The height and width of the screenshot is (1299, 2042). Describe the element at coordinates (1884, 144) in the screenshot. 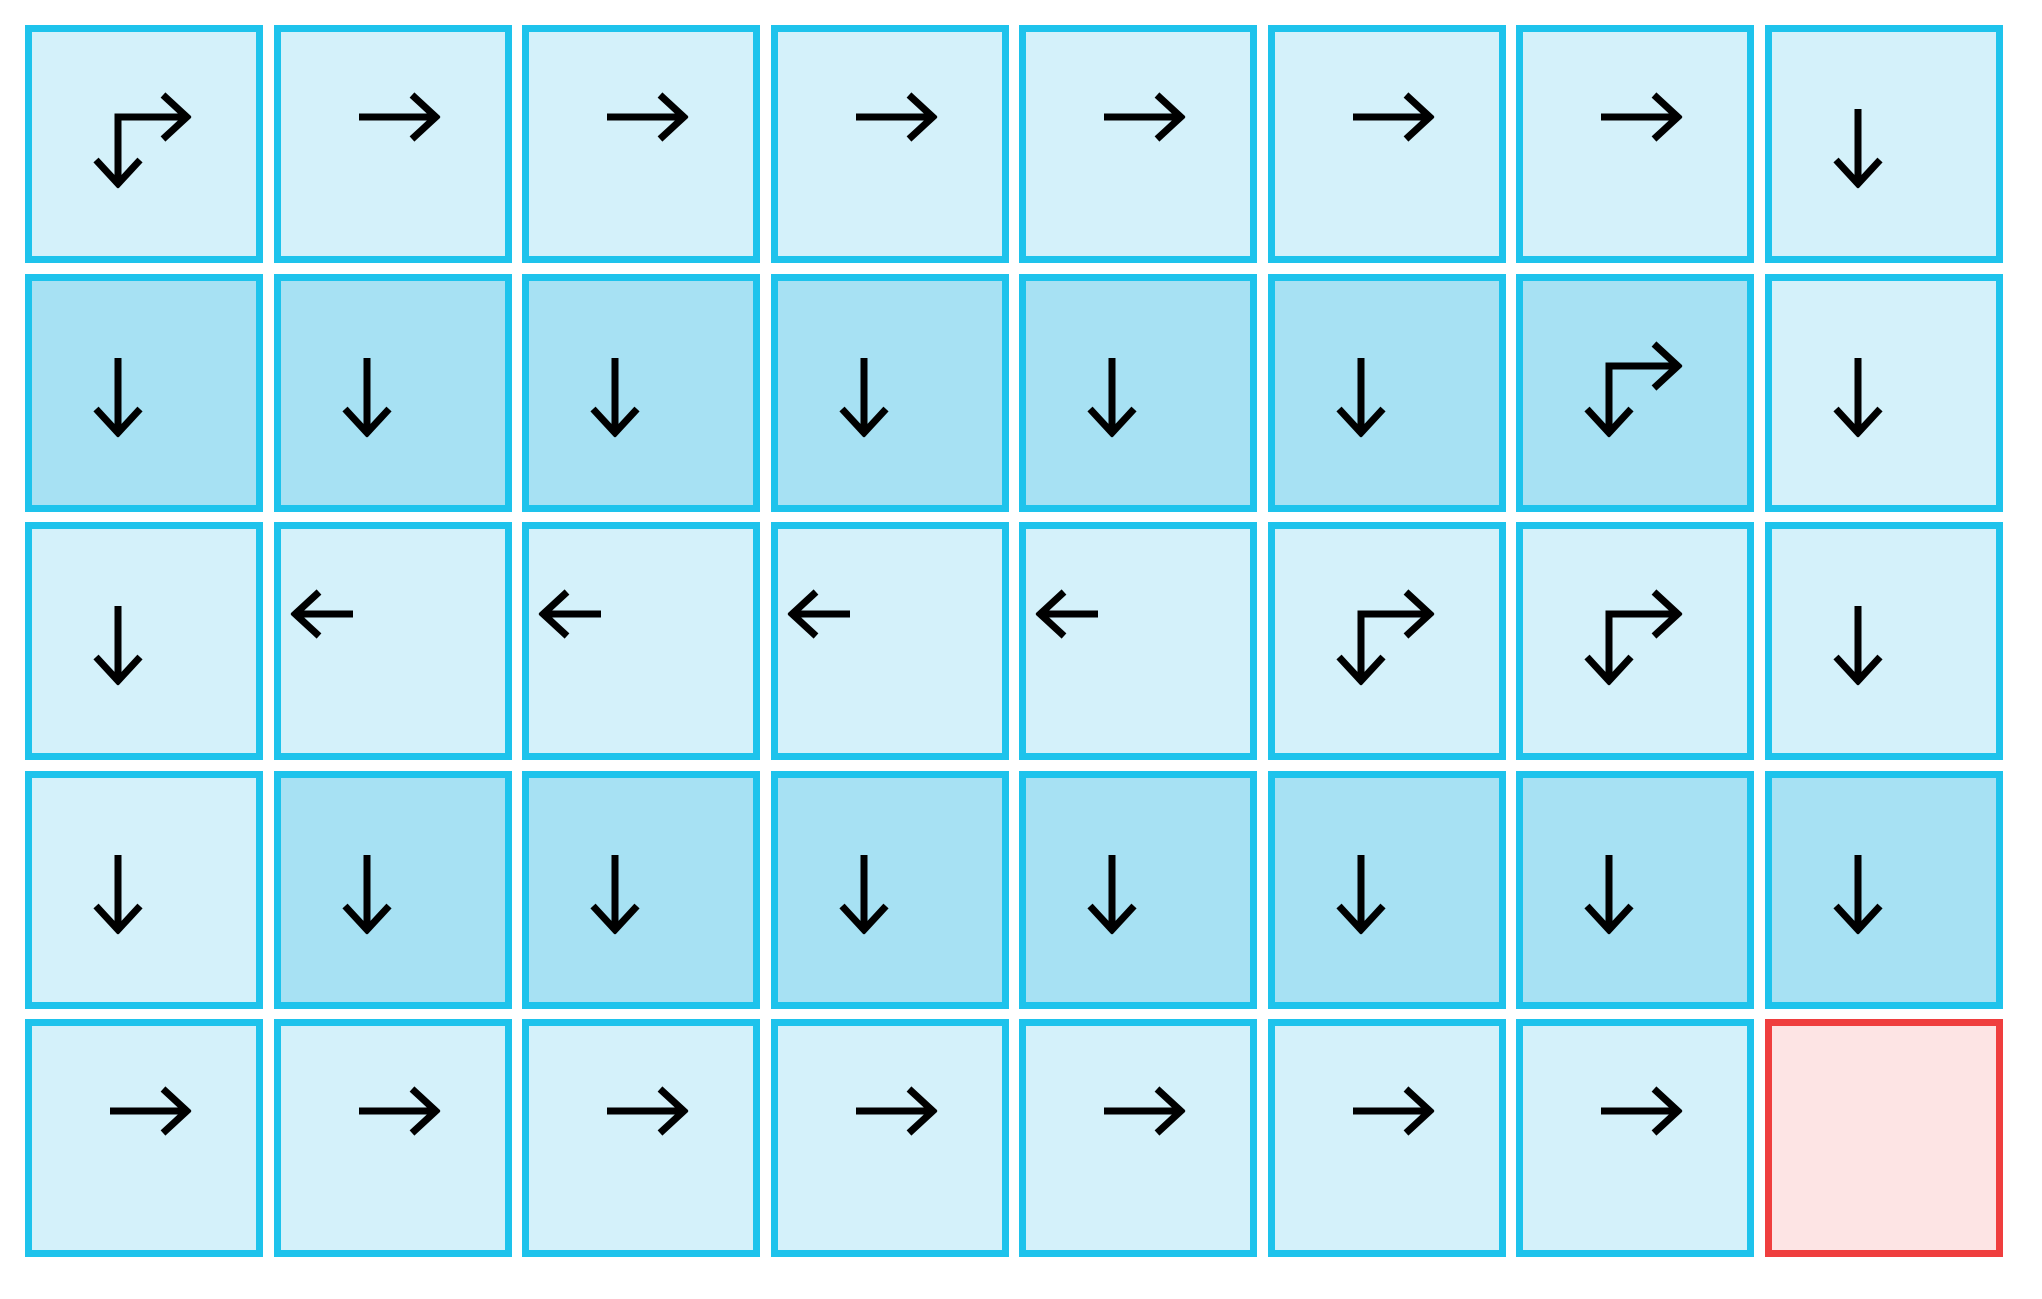

I see `grid-cell-r1-c8` at that location.